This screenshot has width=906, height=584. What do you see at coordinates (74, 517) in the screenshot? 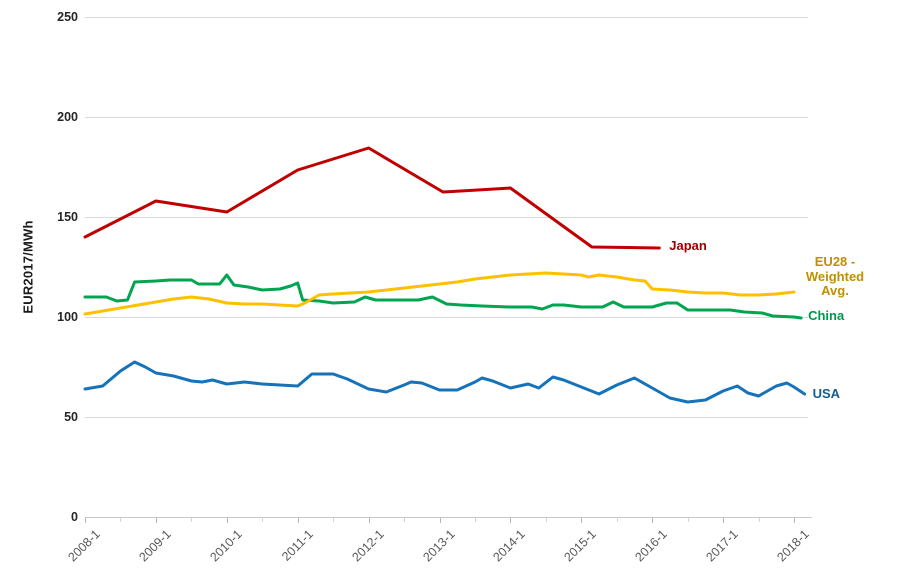
I see `y-tick-label: 0` at bounding box center [74, 517].